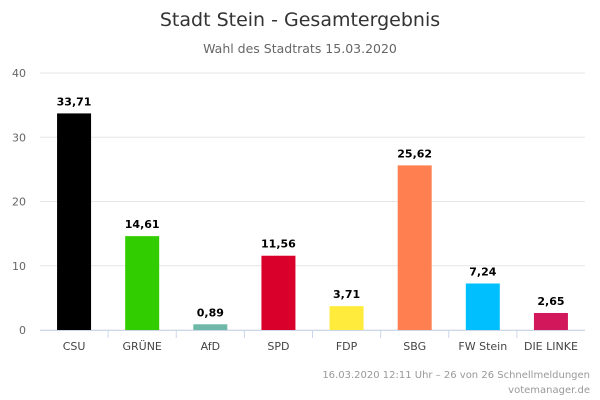 This screenshot has height=400, width=600. Describe the element at coordinates (550, 301) in the screenshot. I see `bar-value-label: 2,65` at that location.